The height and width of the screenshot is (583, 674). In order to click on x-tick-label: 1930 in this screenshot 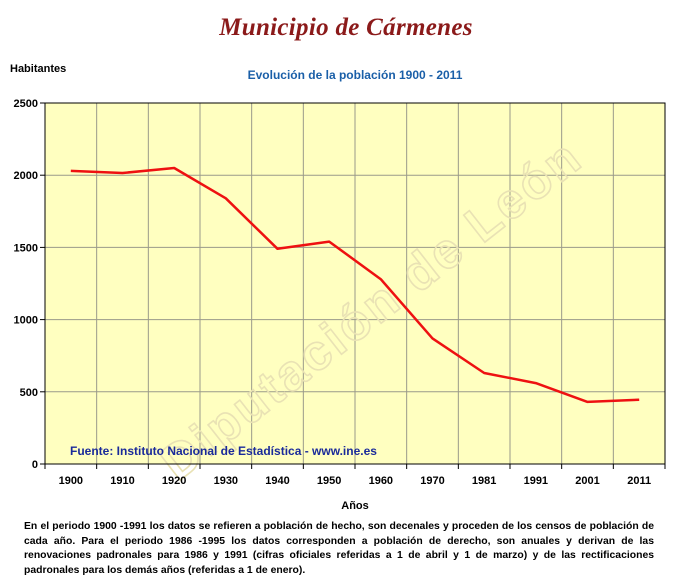, I will do `click(226, 481)`.